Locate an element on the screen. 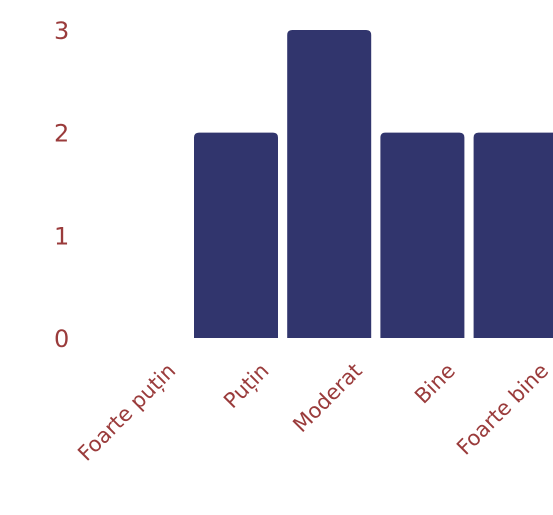  y-tick-label: 3 is located at coordinates (61, 31).